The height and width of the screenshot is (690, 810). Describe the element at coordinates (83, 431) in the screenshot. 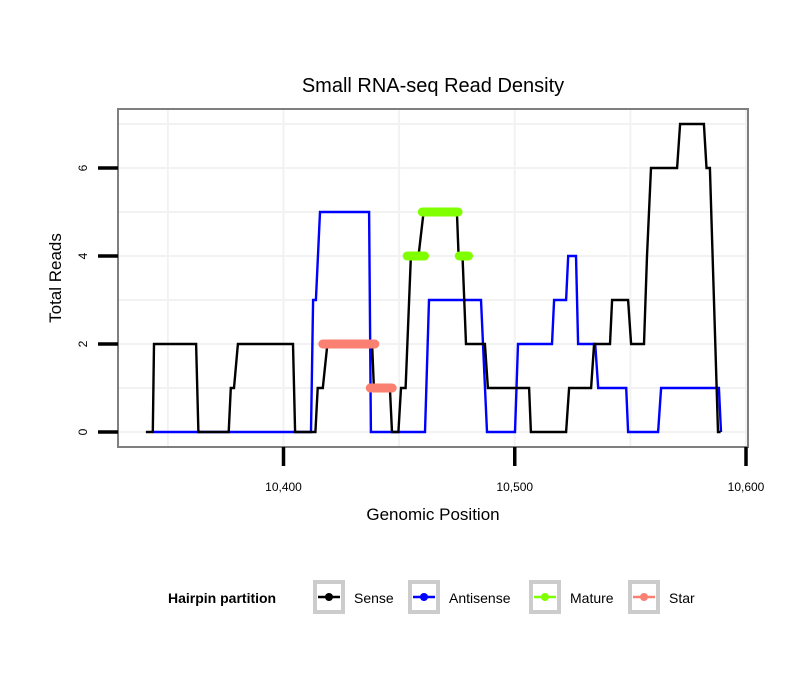

I see `y-tick-label: 0` at that location.